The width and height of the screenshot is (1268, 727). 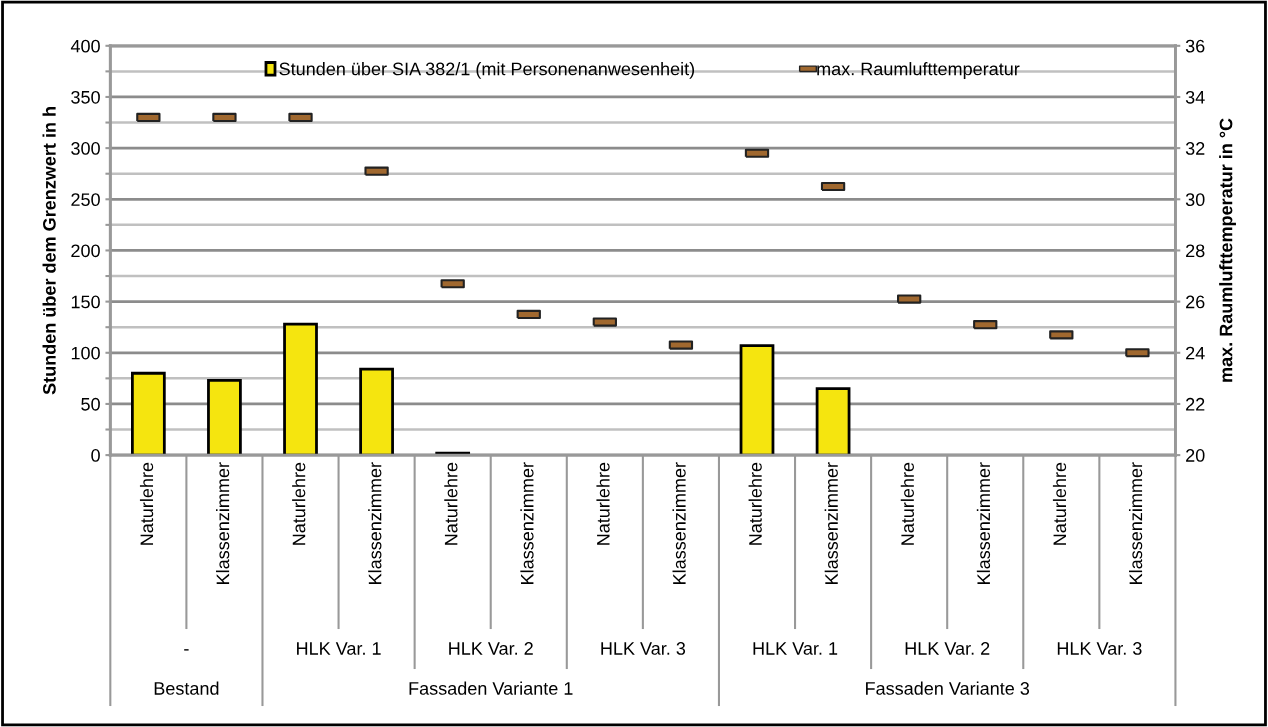 I want to click on legend-label: Stunden über SIA 382/1 (mit Personenanwesenheit), so click(x=487, y=70).